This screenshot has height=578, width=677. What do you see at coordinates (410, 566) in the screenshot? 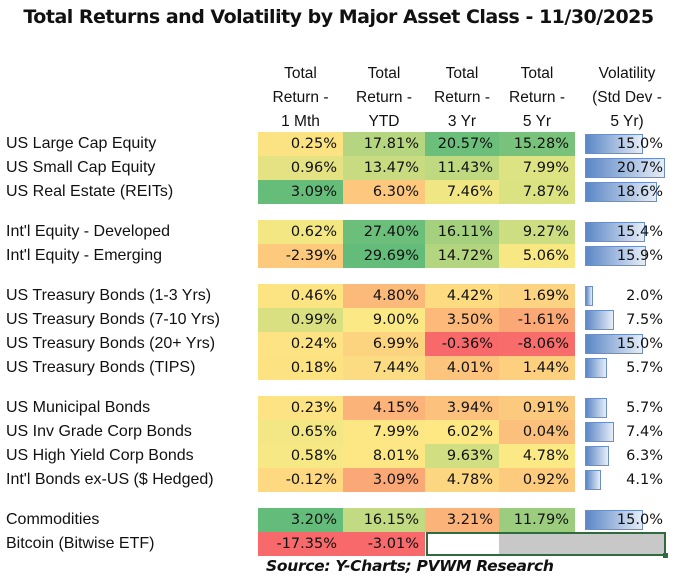
I see `source-note: Source: Y-Charts; PVWM Research` at bounding box center [410, 566].